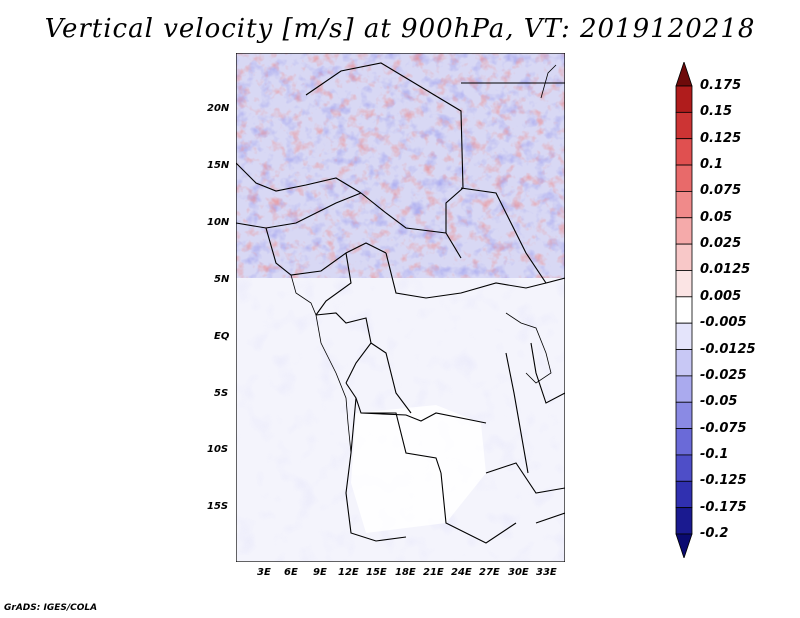 The height and width of the screenshot is (618, 800). What do you see at coordinates (218, 165) in the screenshot?
I see `lat-label: 15N` at bounding box center [218, 165].